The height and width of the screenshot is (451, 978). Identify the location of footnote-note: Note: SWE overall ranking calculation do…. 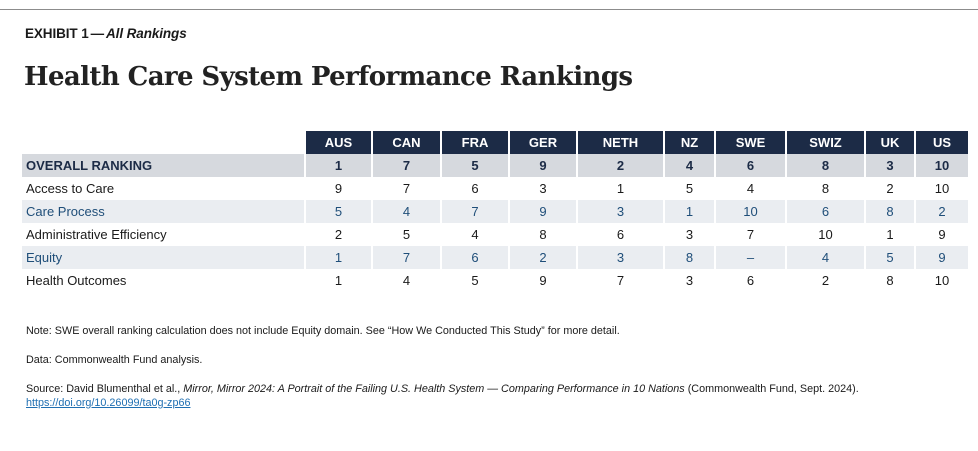
(323, 331).